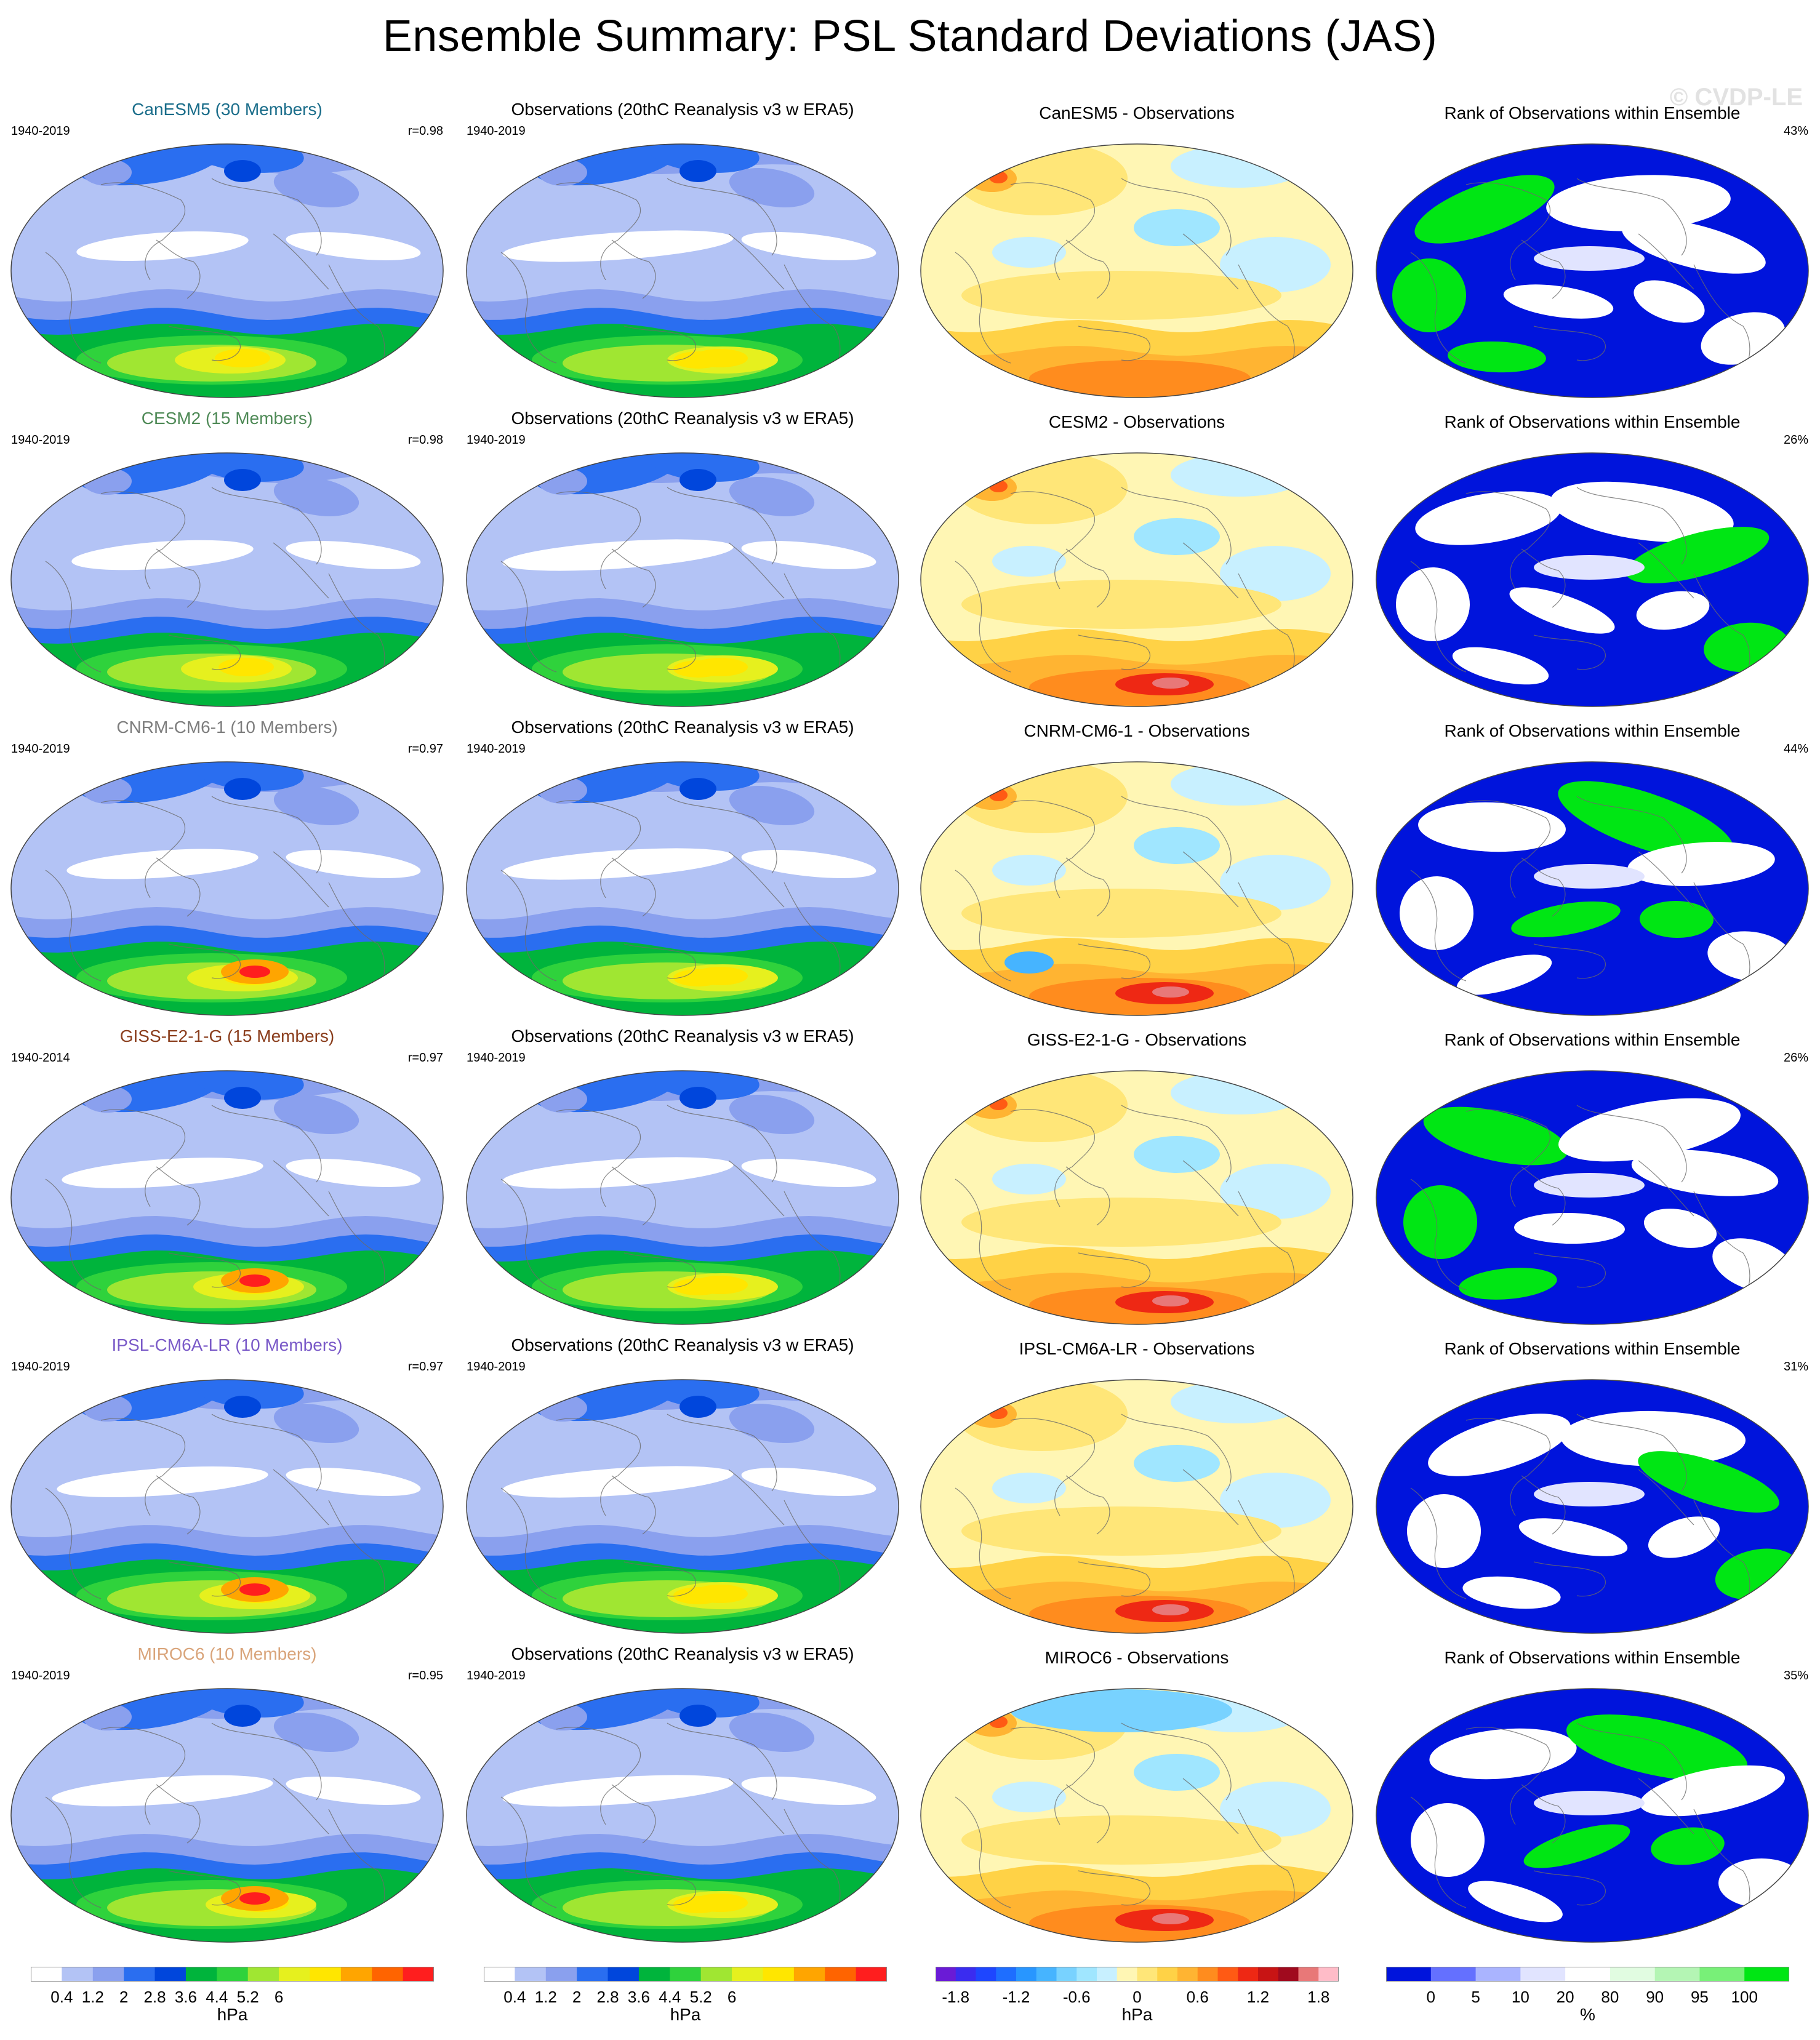 Image resolution: width=1820 pixels, height=2040 pixels. What do you see at coordinates (233, 2000) in the screenshot?
I see `colorbar-1: 0.4 1.2 2 2.8 3.6 4.4 5.2 6 hPa` at bounding box center [233, 2000].